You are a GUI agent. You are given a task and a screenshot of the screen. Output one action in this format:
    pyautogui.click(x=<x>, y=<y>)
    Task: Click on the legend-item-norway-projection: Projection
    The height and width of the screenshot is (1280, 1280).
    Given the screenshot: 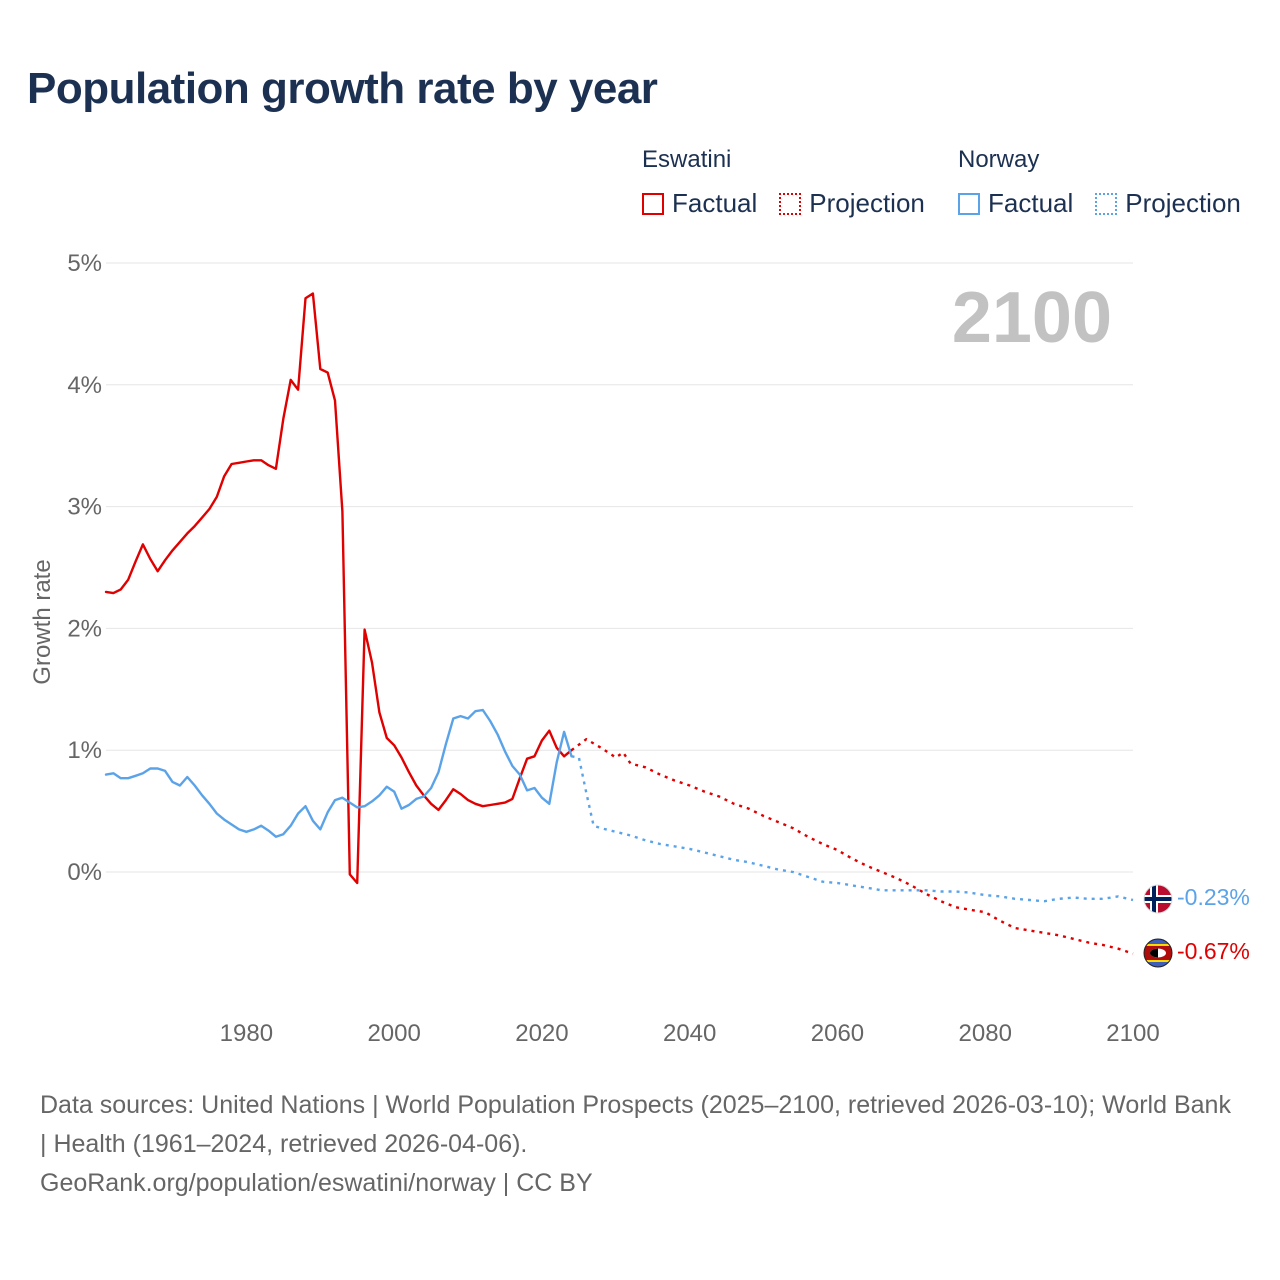 What is the action you would take?
    pyautogui.click(x=1168, y=203)
    